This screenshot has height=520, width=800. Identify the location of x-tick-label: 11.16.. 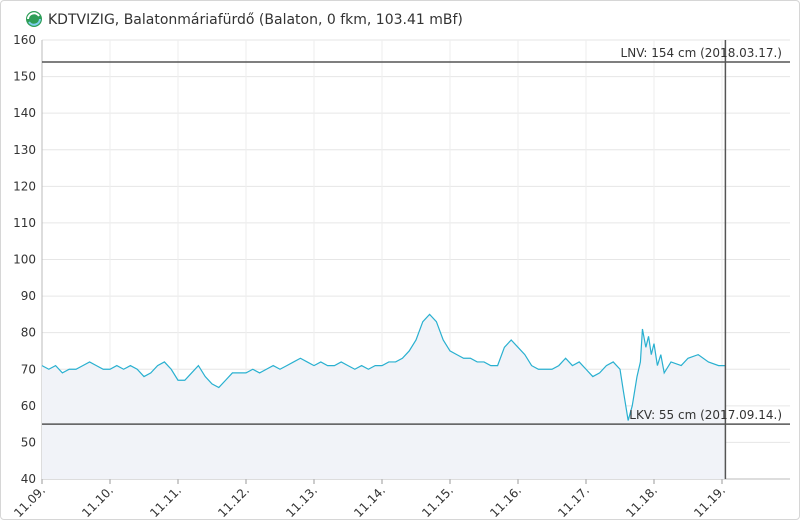
(505, 501).